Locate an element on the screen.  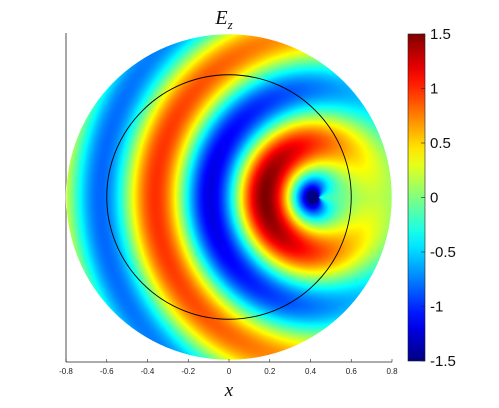
x-tick-label: -0.8 is located at coordinates (66, 371).